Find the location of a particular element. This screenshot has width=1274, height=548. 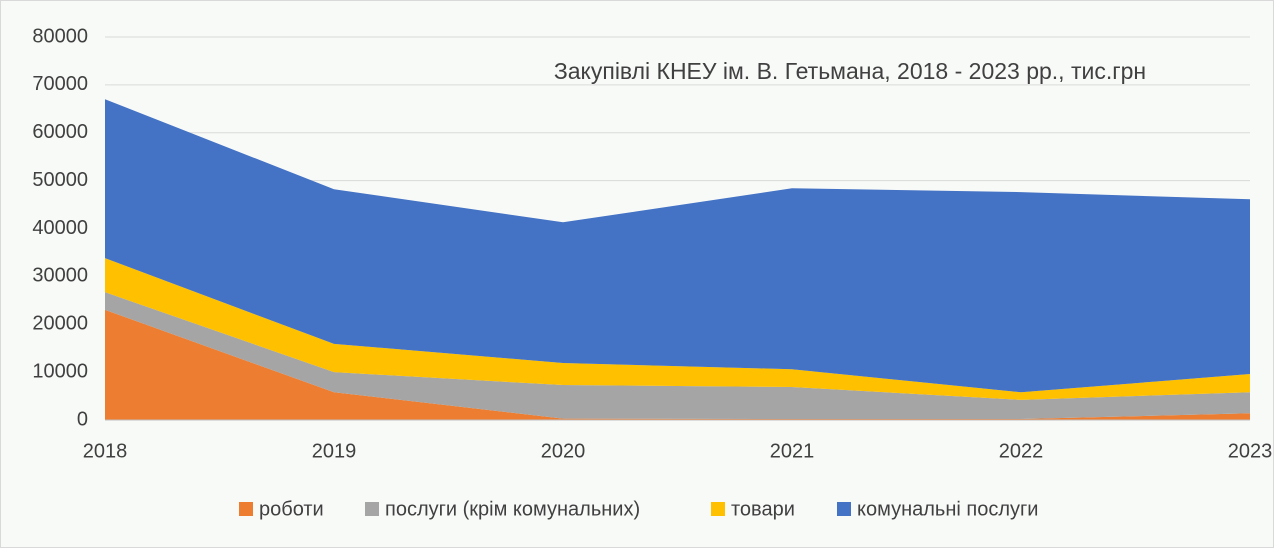

y-tick-label: 30000 is located at coordinates (60, 276).